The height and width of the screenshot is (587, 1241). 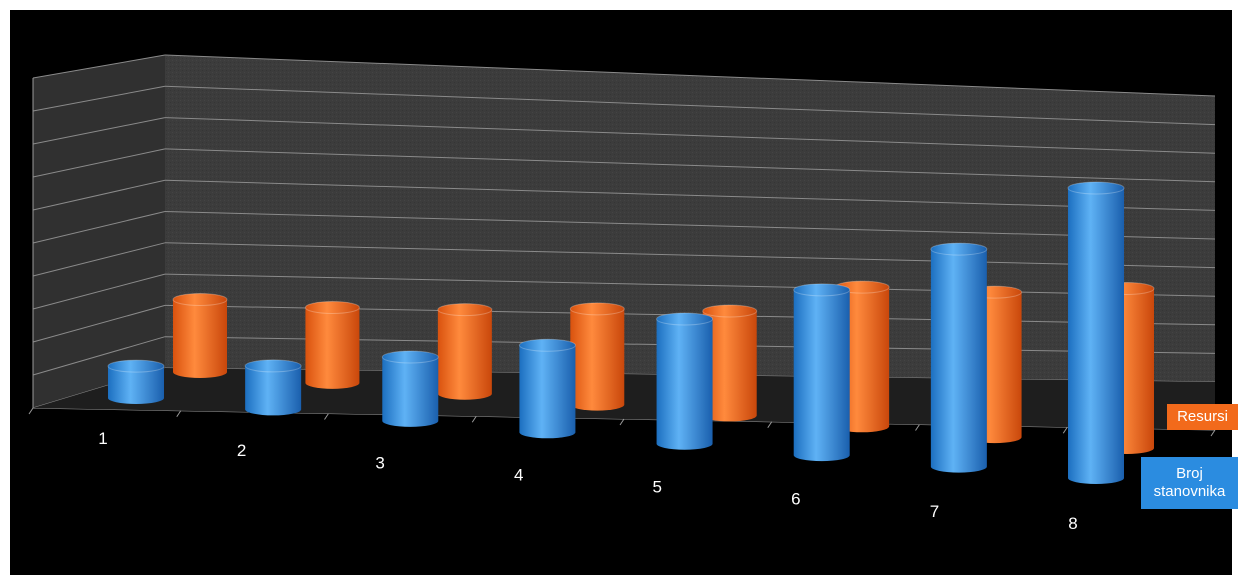 What do you see at coordinates (518, 474) in the screenshot?
I see `category-label: 4` at bounding box center [518, 474].